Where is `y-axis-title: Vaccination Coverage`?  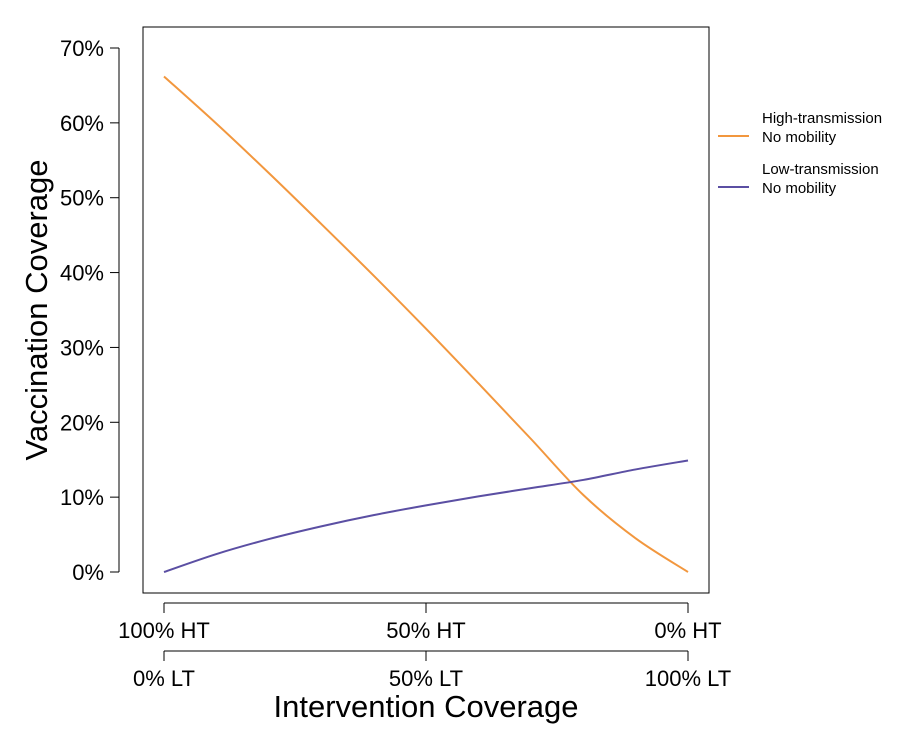 y-axis-title: Vaccination Coverage is located at coordinates (36, 310).